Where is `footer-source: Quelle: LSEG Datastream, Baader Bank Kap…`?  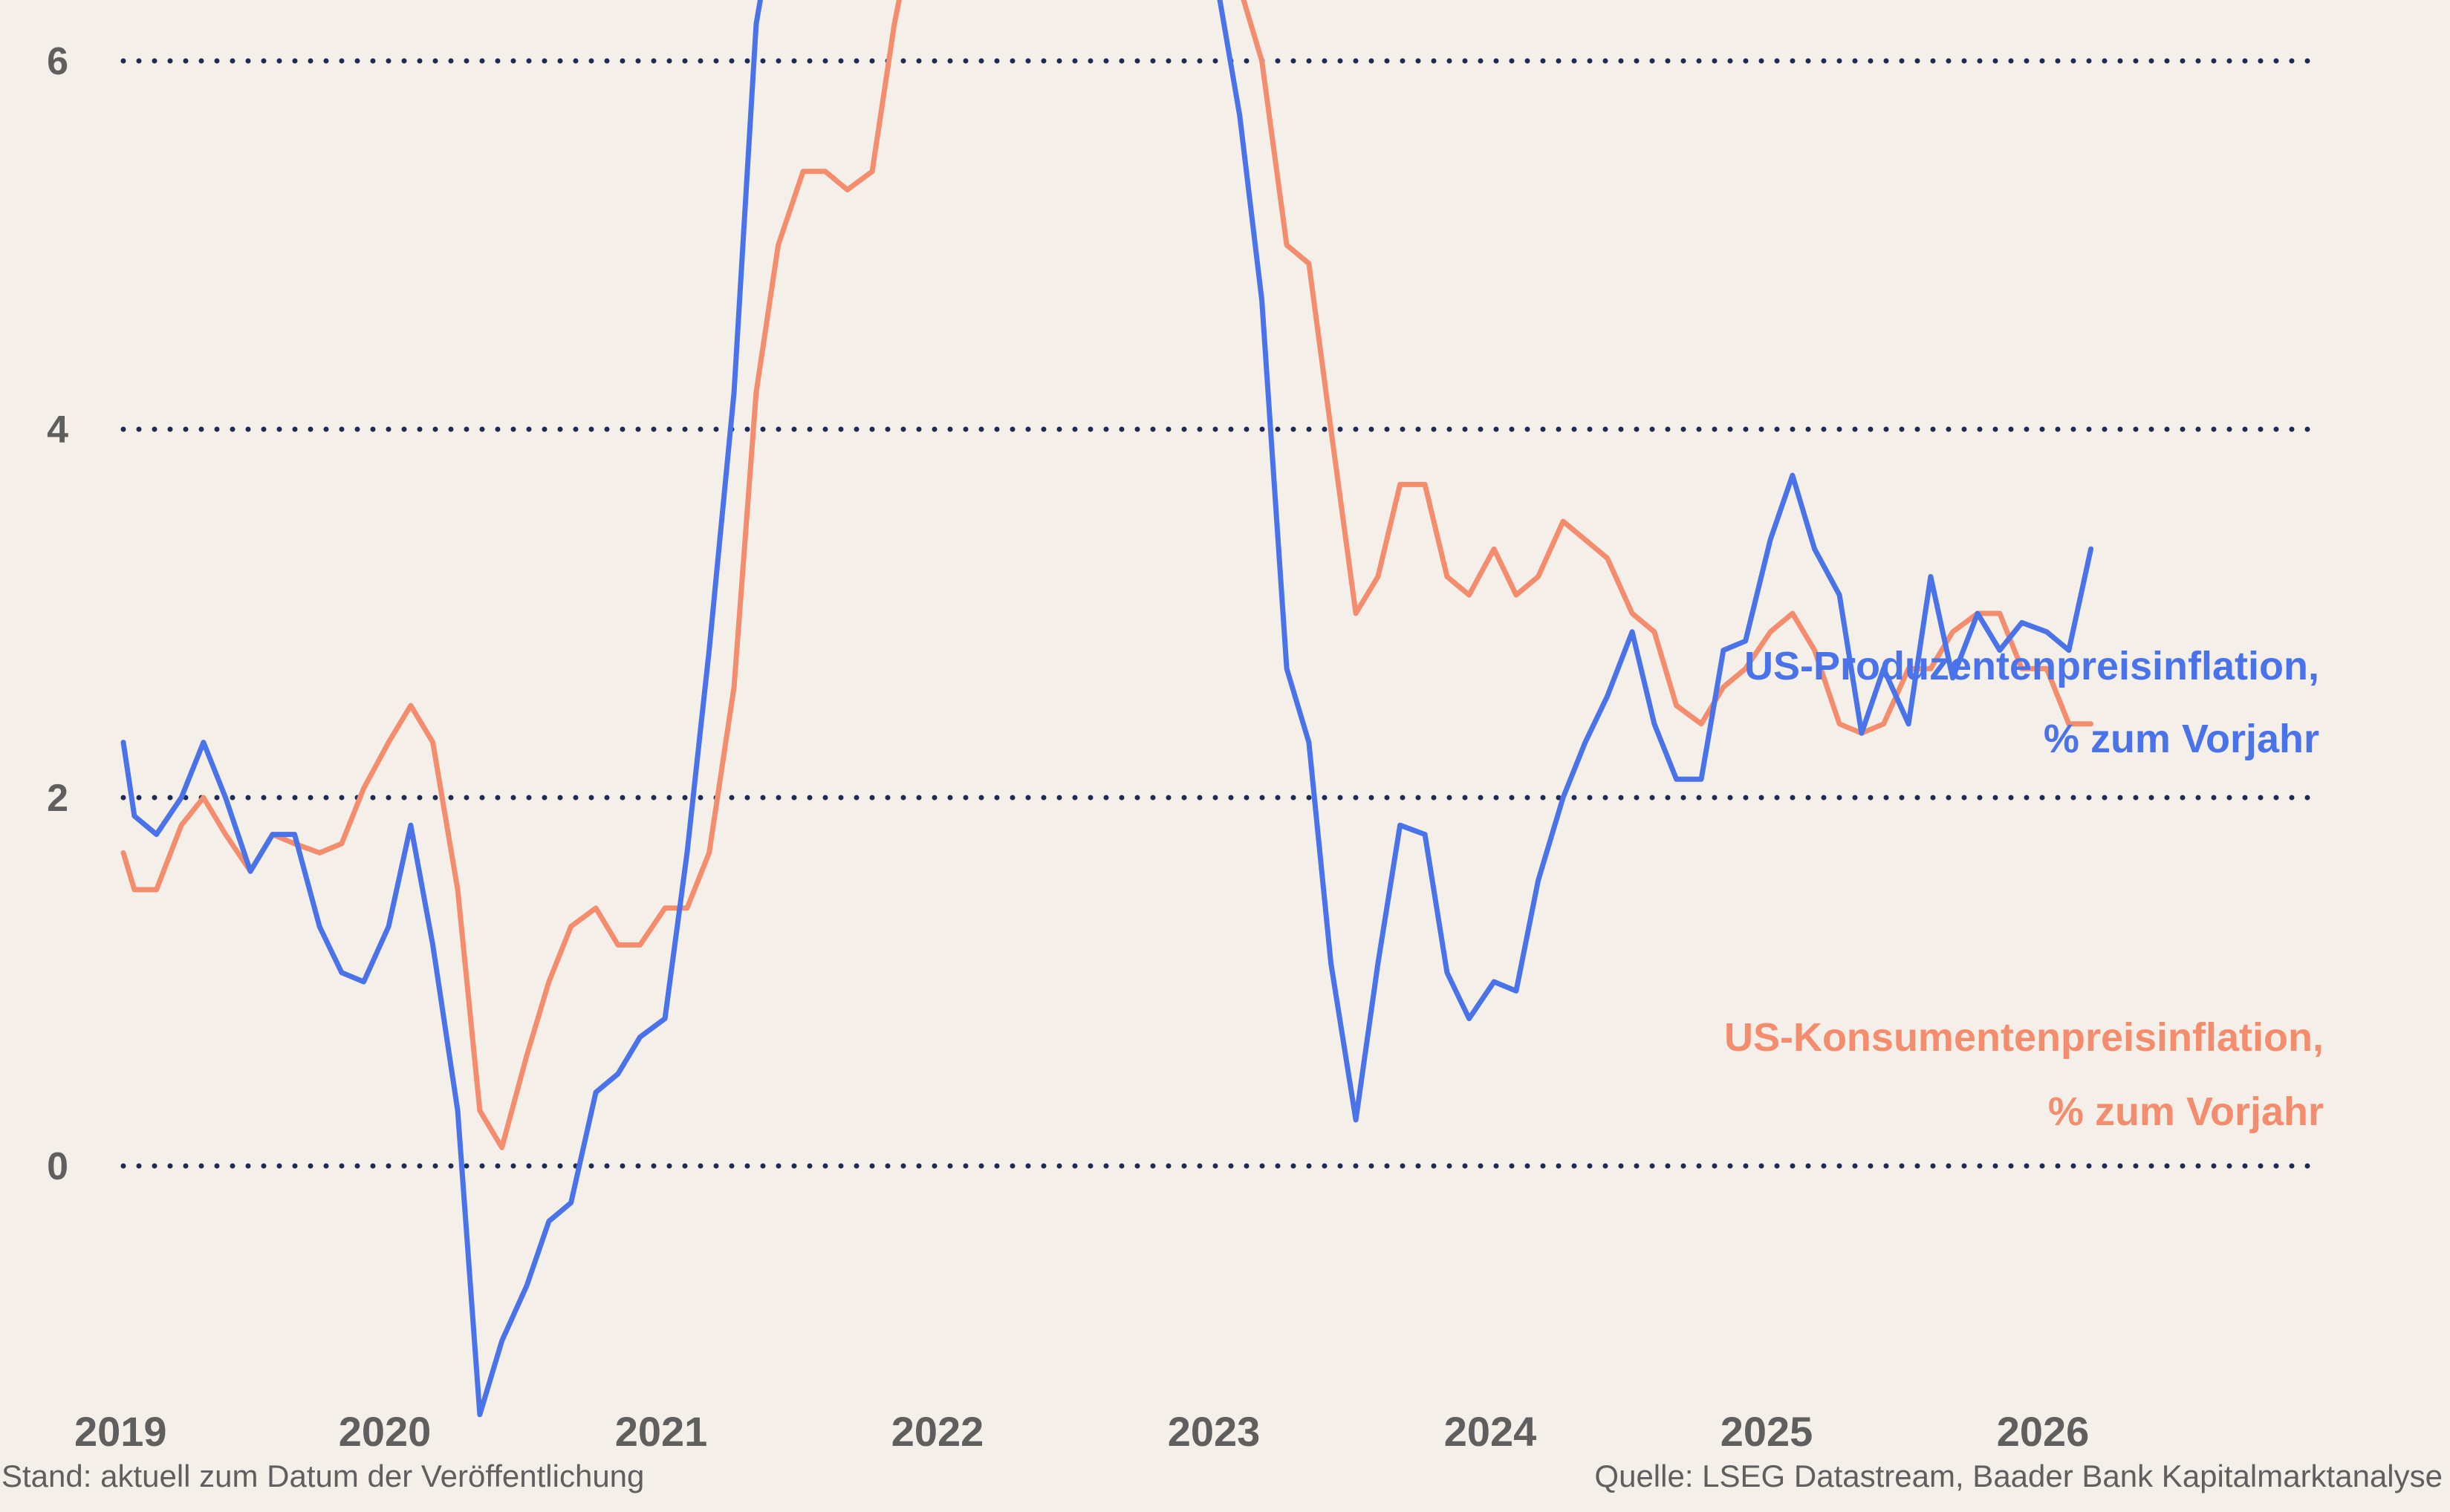
footer-source: Quelle: LSEG Datastream, Baader Bank Kap… is located at coordinates (2018, 1476).